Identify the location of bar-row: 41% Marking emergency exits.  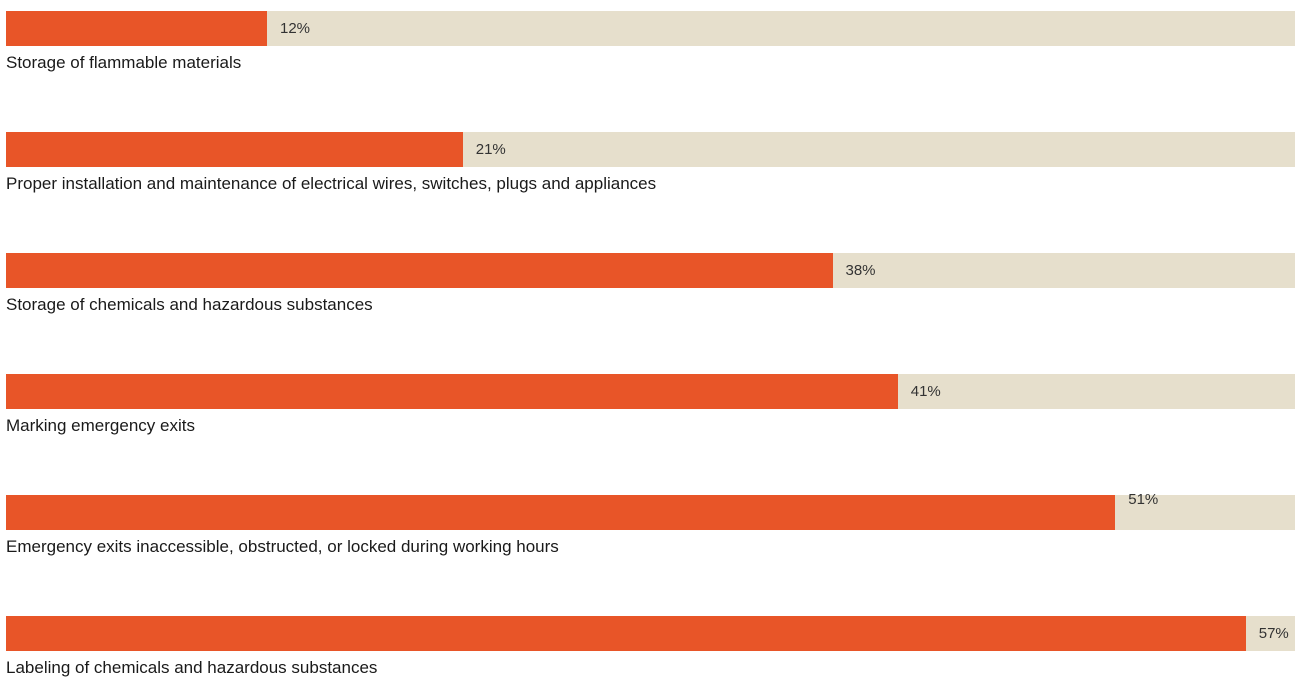
(650, 404).